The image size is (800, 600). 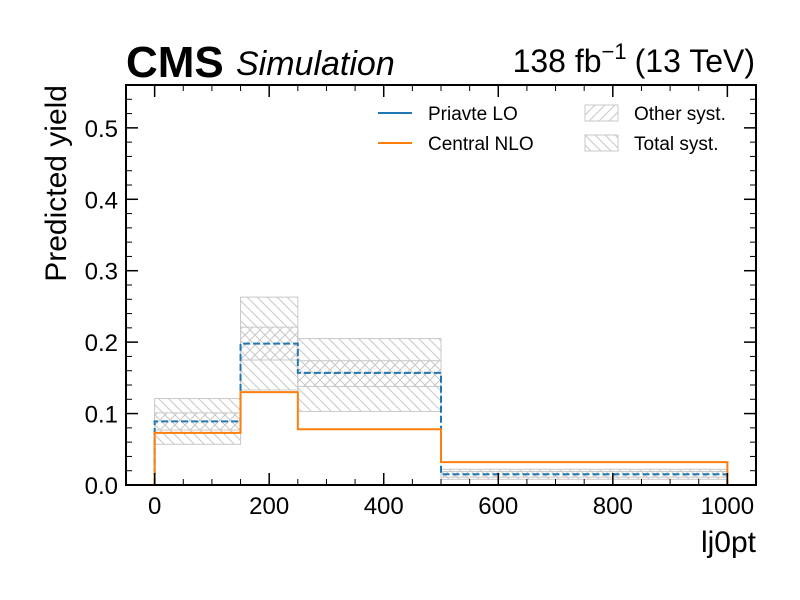 What do you see at coordinates (441, 438) in the screenshot?
I see `series-line-central-nlo` at bounding box center [441, 438].